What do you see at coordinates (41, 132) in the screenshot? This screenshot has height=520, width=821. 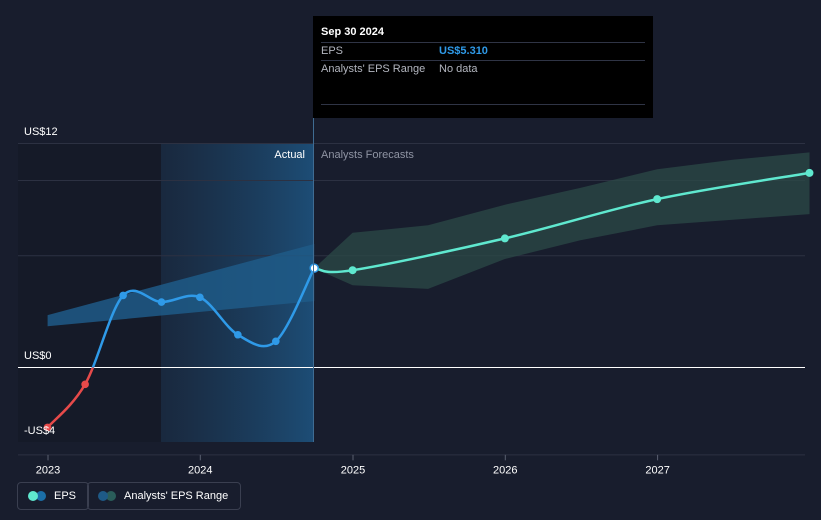 I see `y-label-top: US$12` at bounding box center [41, 132].